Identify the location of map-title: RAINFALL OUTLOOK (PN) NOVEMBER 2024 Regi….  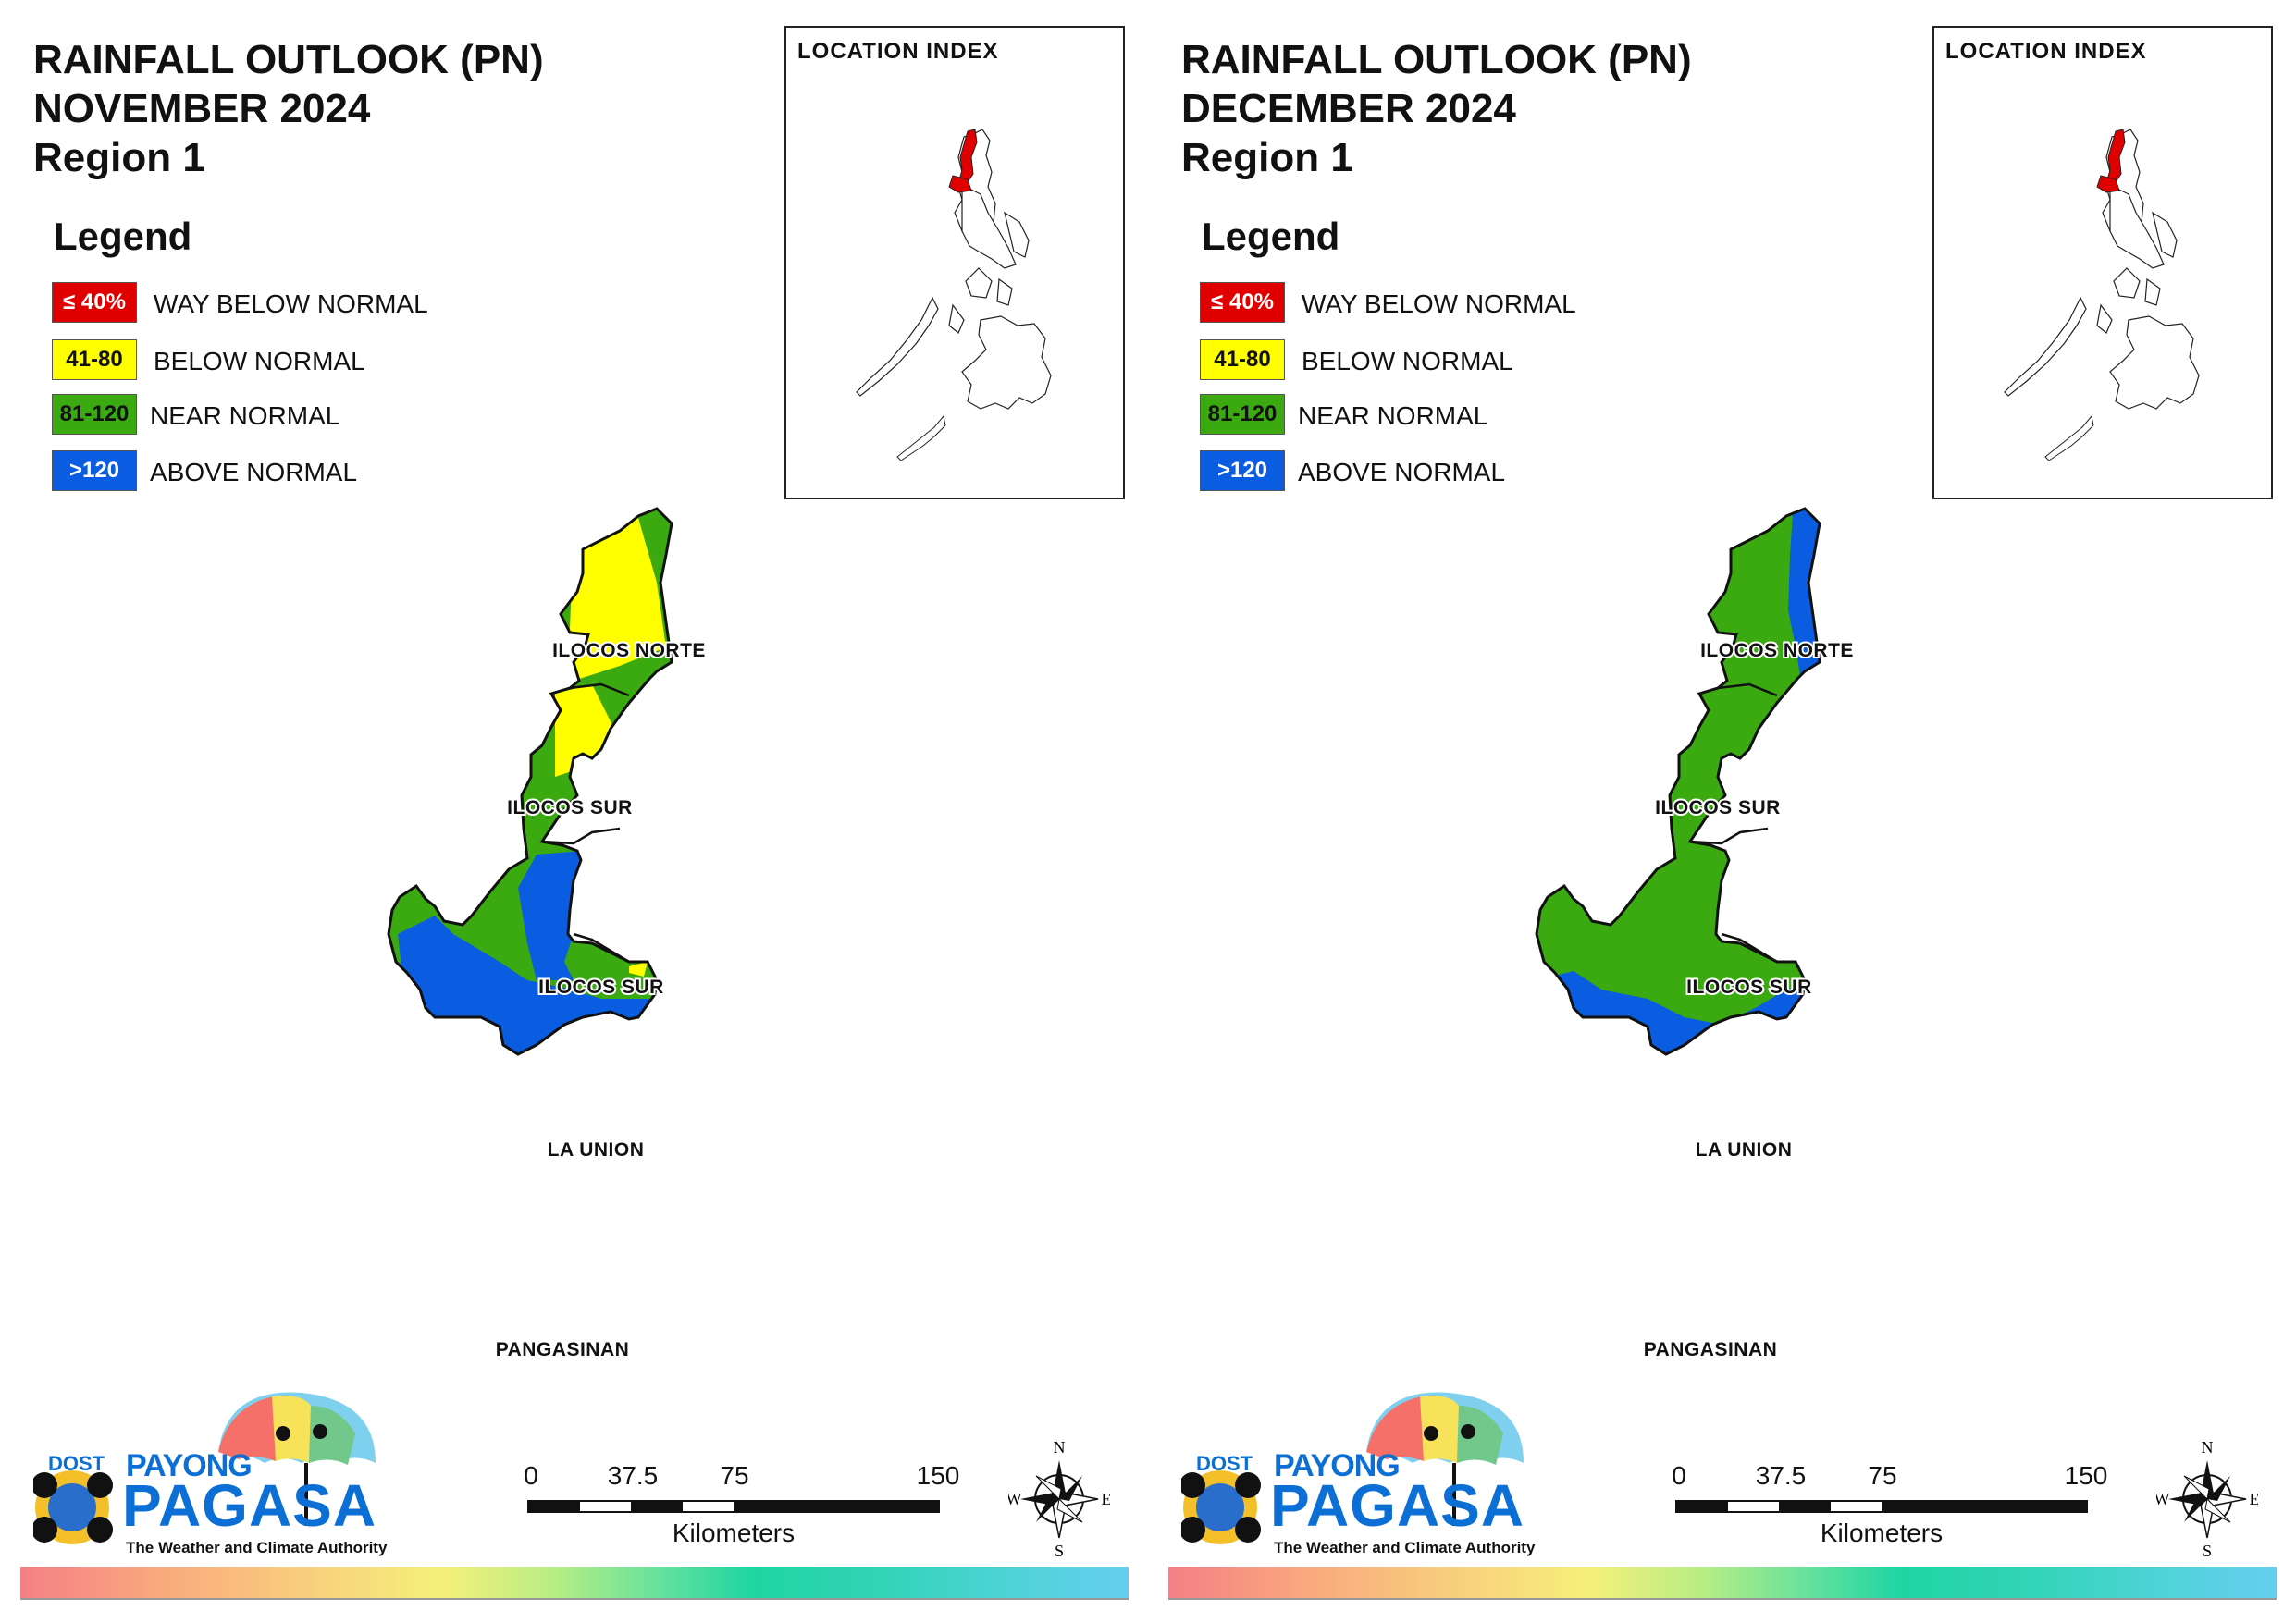
(288, 108).